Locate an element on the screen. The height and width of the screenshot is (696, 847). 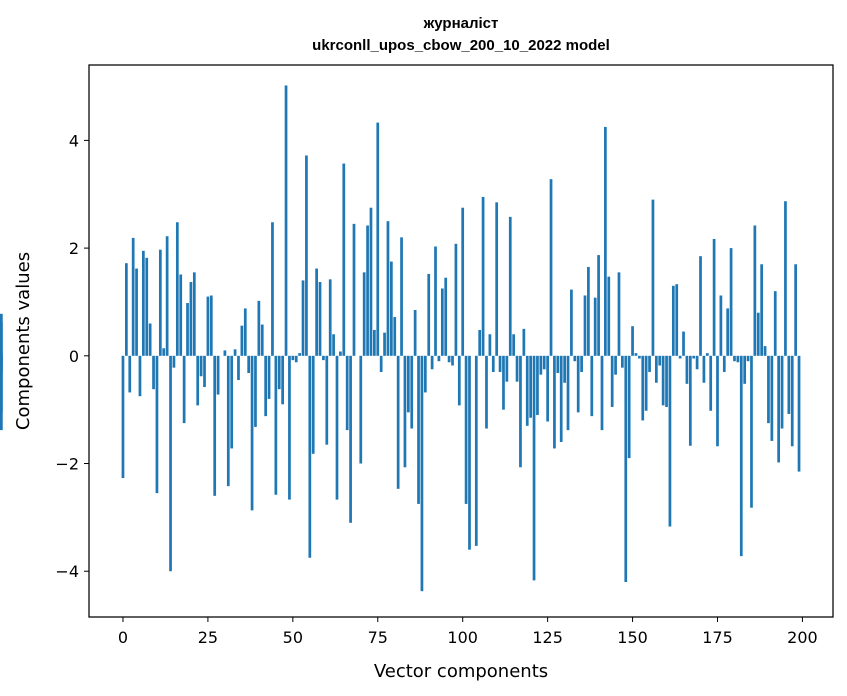
x-tick-label: 125 is located at coordinates (547, 637).